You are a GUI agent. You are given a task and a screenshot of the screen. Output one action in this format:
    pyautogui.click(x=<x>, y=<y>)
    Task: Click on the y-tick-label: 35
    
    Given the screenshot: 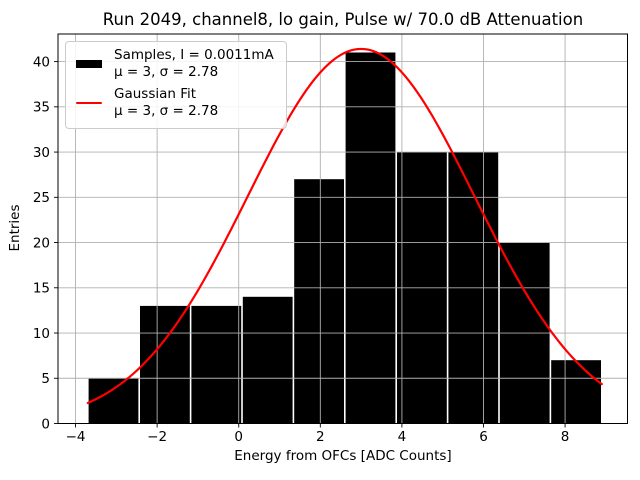 What is the action you would take?
    pyautogui.click(x=41, y=108)
    